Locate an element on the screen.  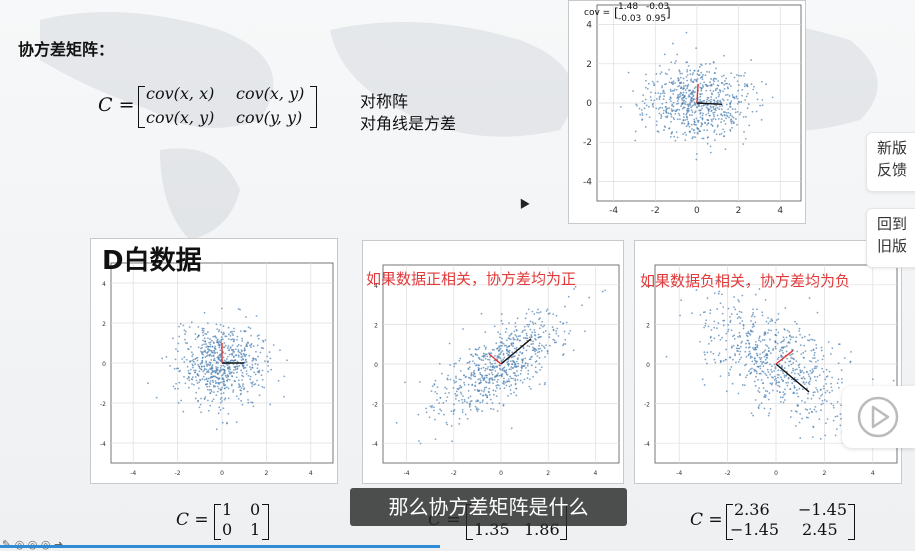
back-to-old-button: 回到 旧版 is located at coordinates (890, 238).